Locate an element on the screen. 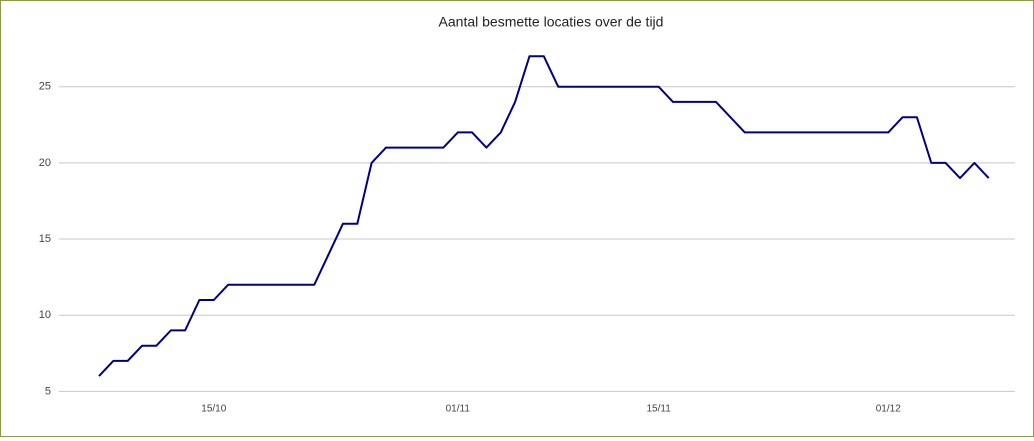  chart-title: Aantal besmette locaties over de tijd is located at coordinates (551, 22).